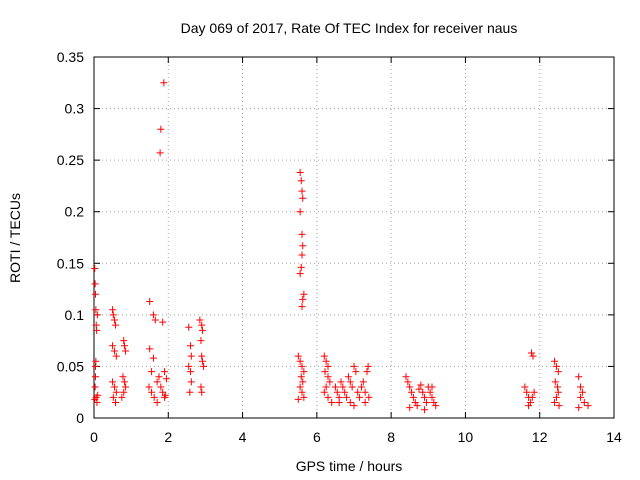 Image resolution: width=640 pixels, height=480 pixels. Describe the element at coordinates (70, 160) in the screenshot. I see `y-tick-label: 0.25` at that location.